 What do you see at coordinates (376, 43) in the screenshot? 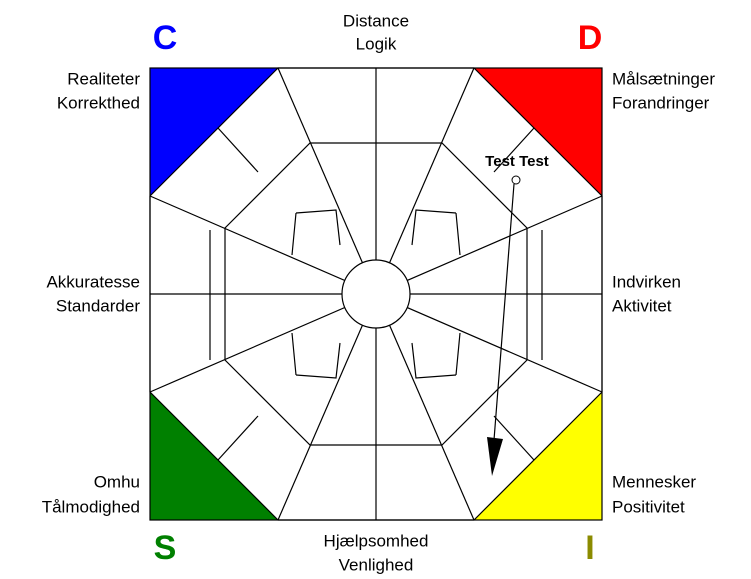
I see `label: Logik` at bounding box center [376, 43].